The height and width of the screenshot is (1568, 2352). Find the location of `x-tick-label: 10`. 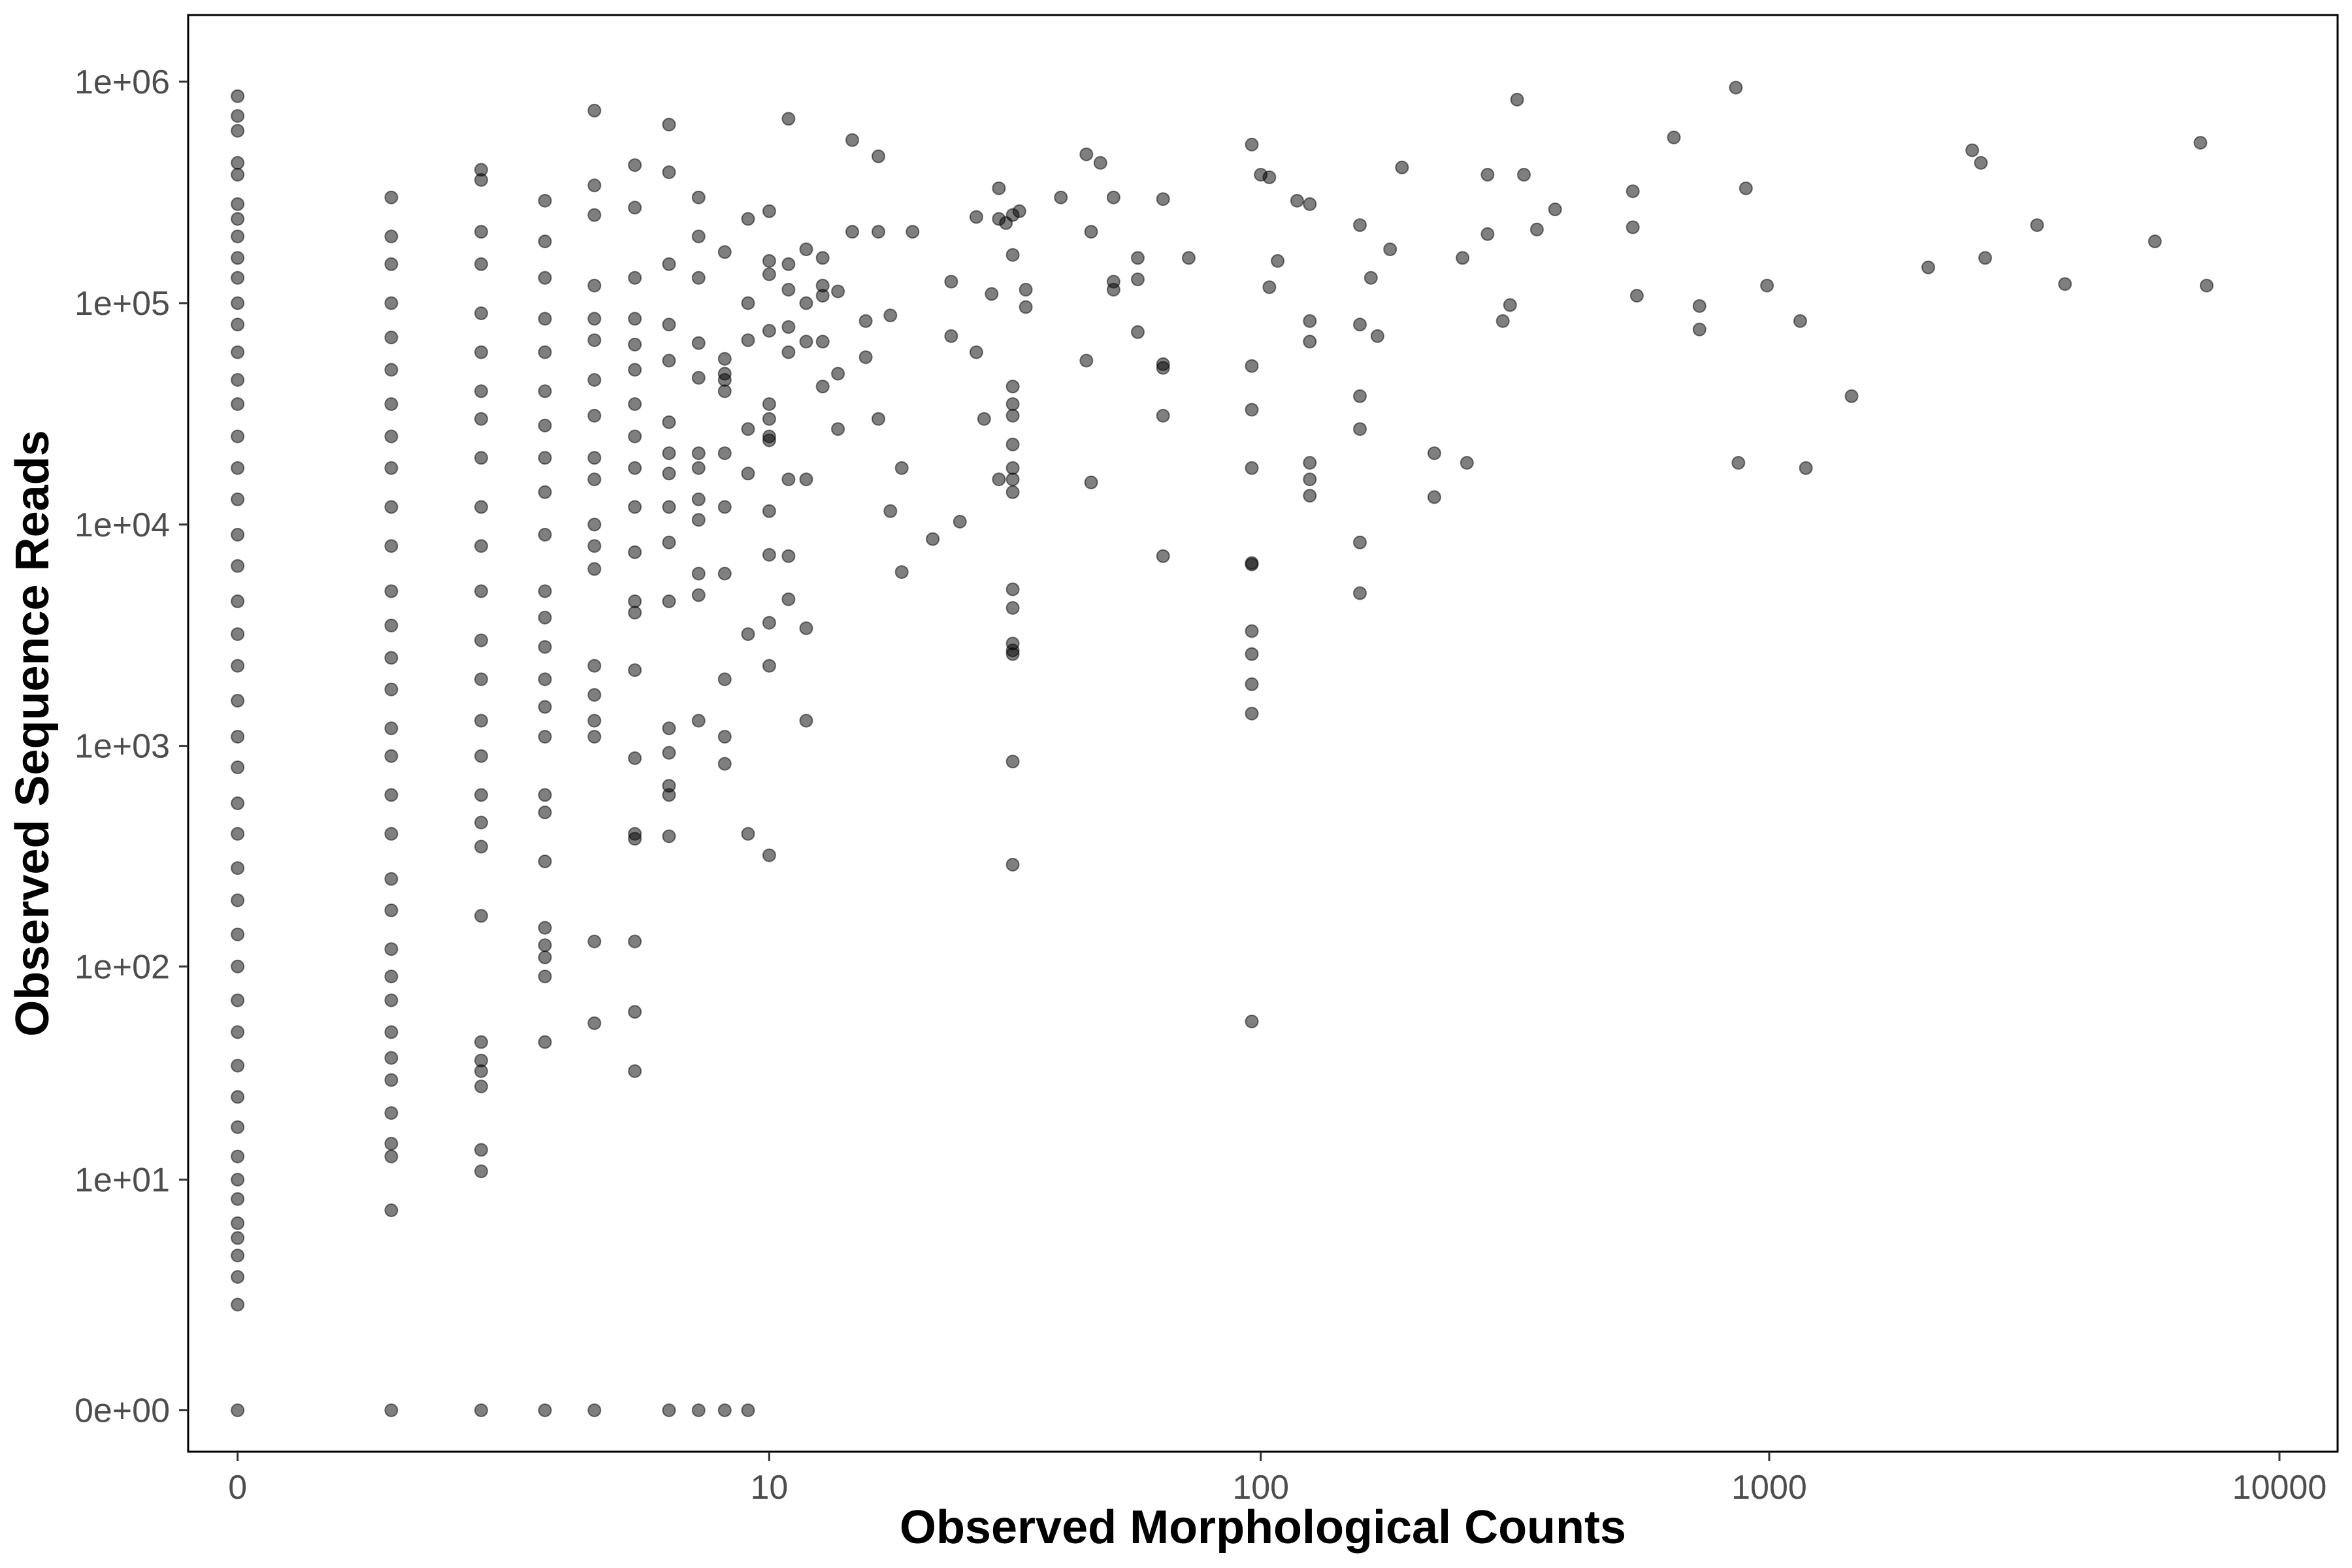

x-tick-label: 10 is located at coordinates (769, 1488).